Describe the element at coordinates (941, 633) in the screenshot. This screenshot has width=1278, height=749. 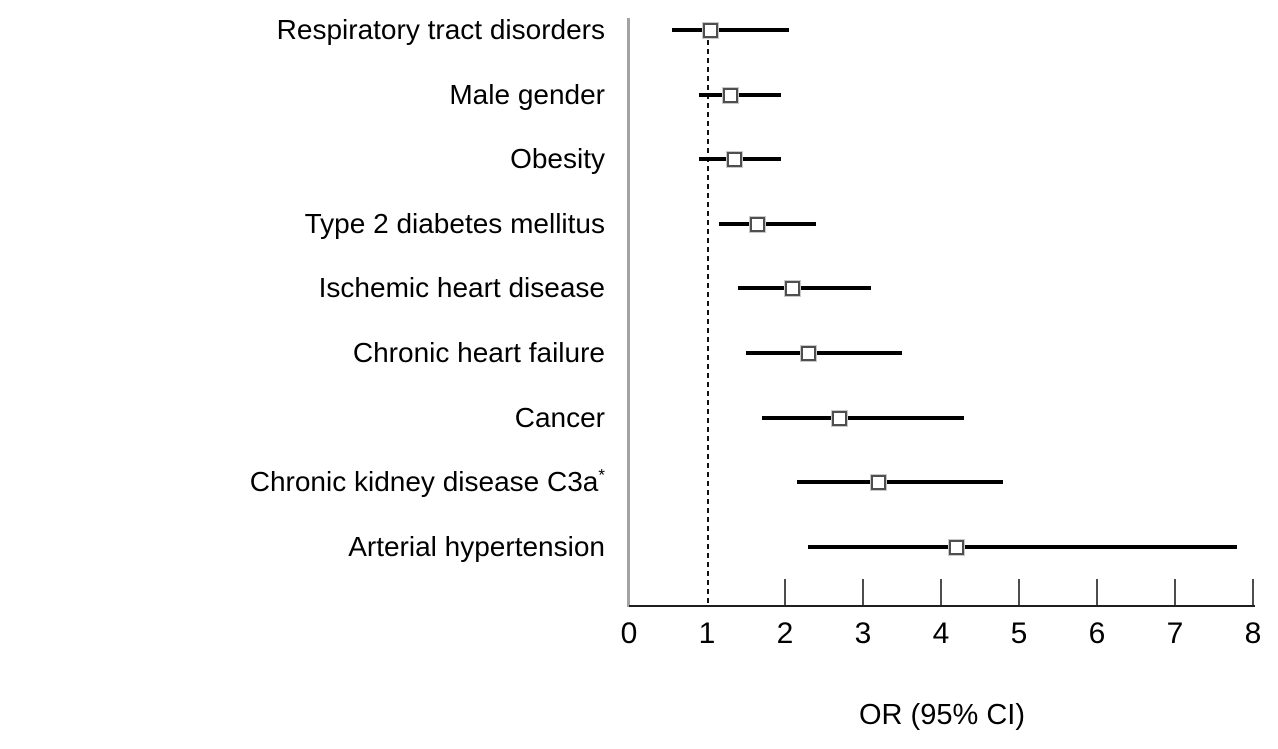
I see `x-tick-label: 4` at that location.